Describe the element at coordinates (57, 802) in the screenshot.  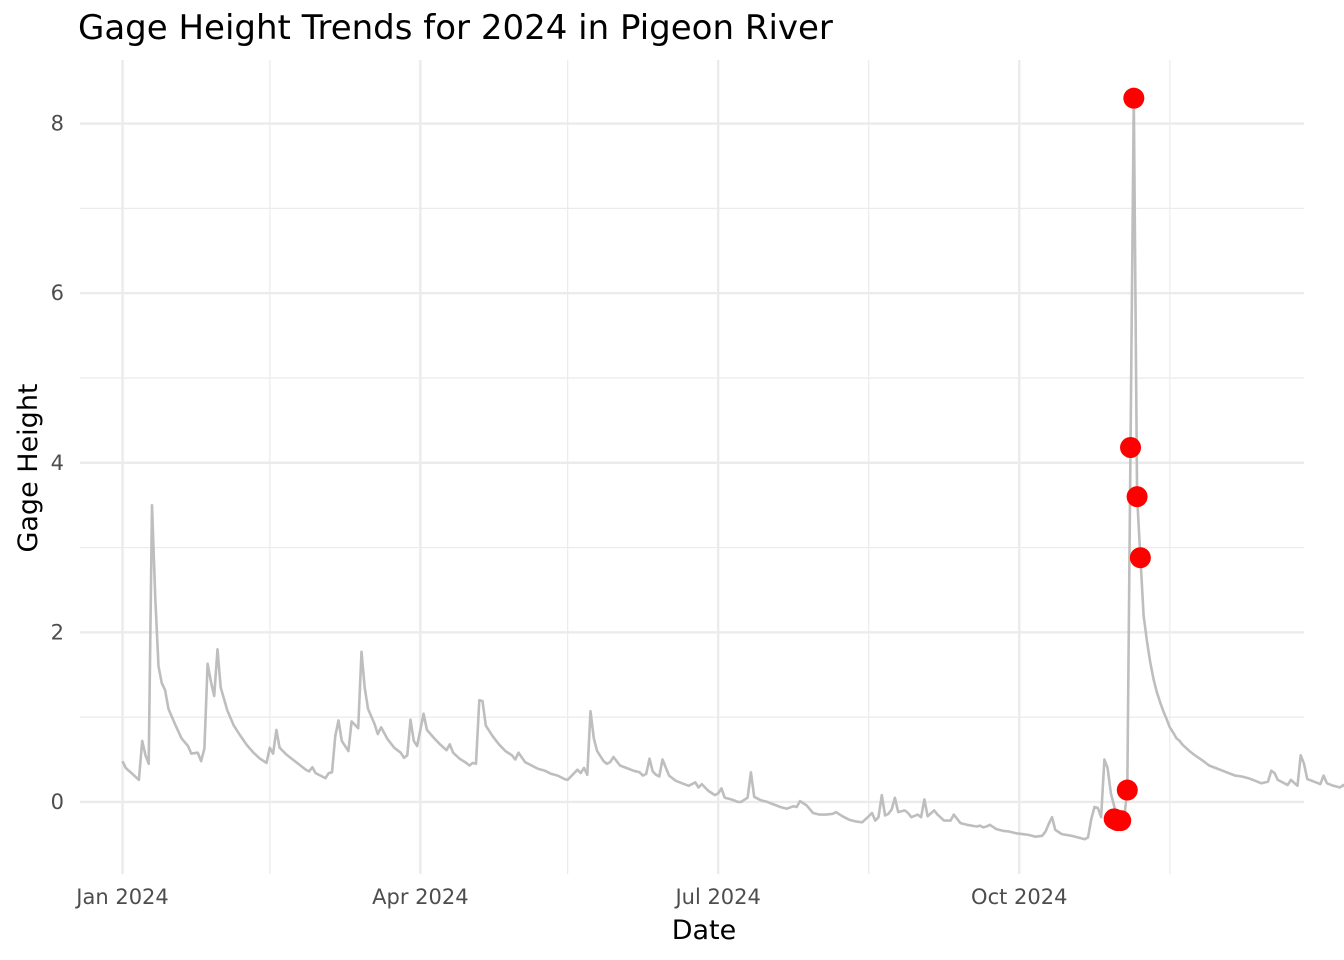
I see `y-tick-label: 0` at that location.